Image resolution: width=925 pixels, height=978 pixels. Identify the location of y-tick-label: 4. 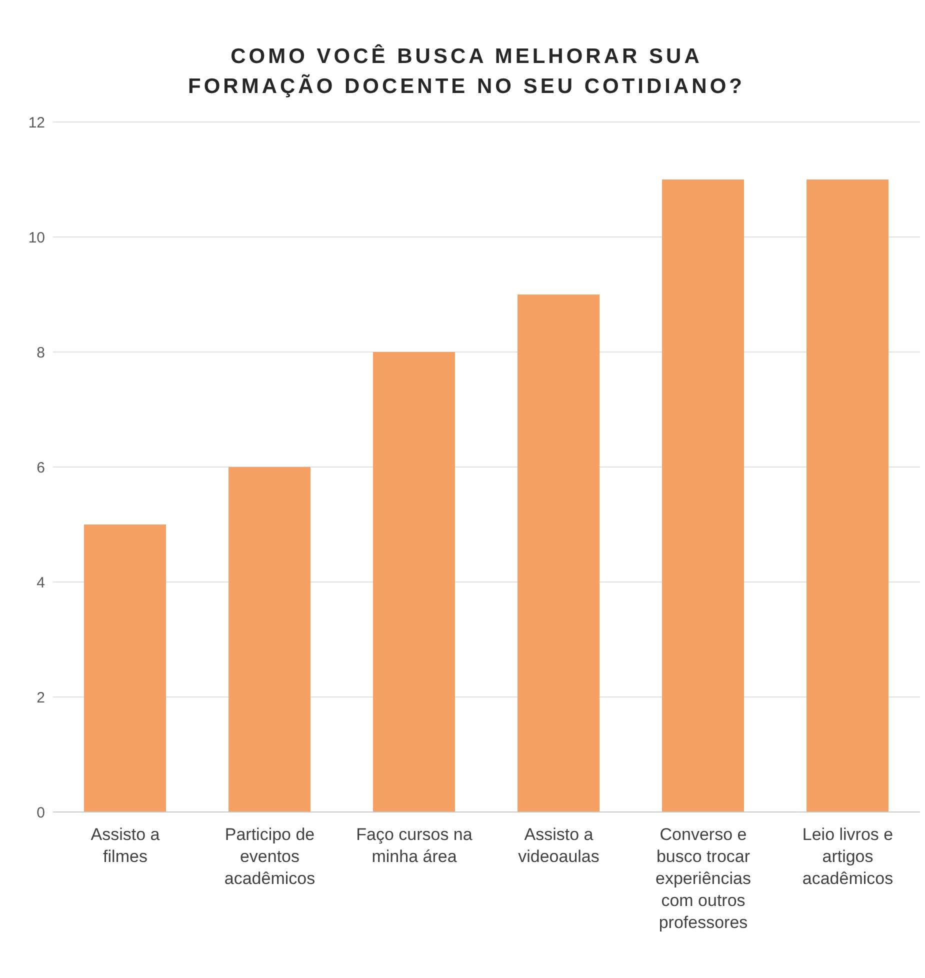
(40, 583).